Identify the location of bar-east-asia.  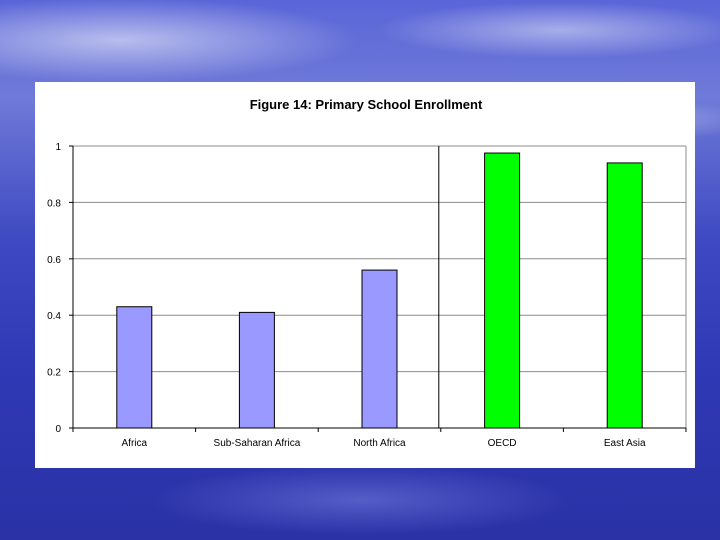
(624, 295).